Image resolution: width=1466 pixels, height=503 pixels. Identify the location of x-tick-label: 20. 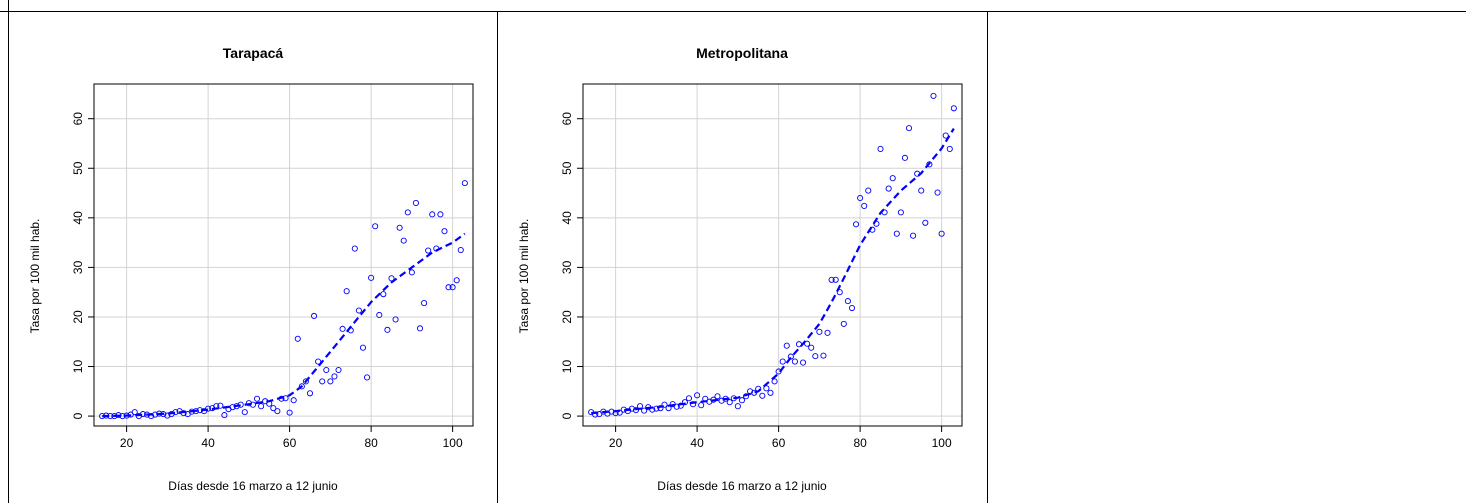
(127, 443).